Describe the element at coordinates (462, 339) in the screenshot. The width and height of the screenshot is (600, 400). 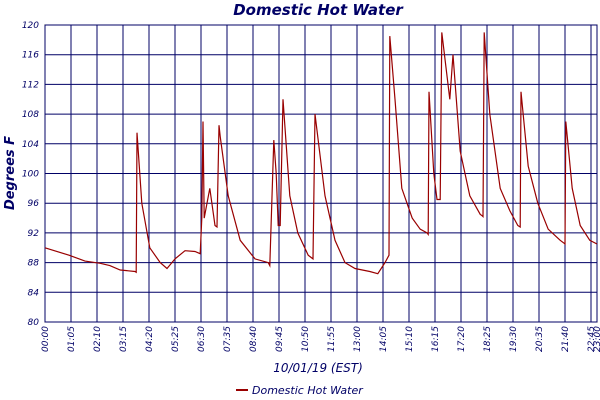
I see `x-tick-label: 17:20` at that location.